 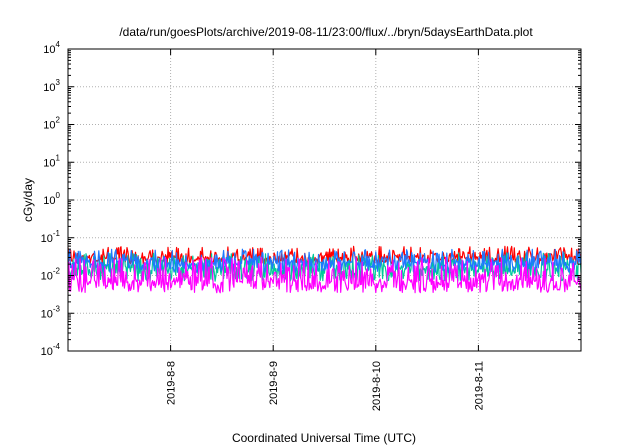 I want to click on x-tick-label: 2019-8-9, so click(x=274, y=383).